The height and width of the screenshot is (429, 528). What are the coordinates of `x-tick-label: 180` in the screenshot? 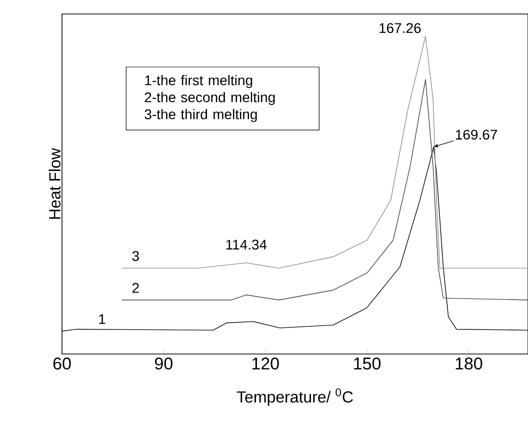 It's located at (469, 364).